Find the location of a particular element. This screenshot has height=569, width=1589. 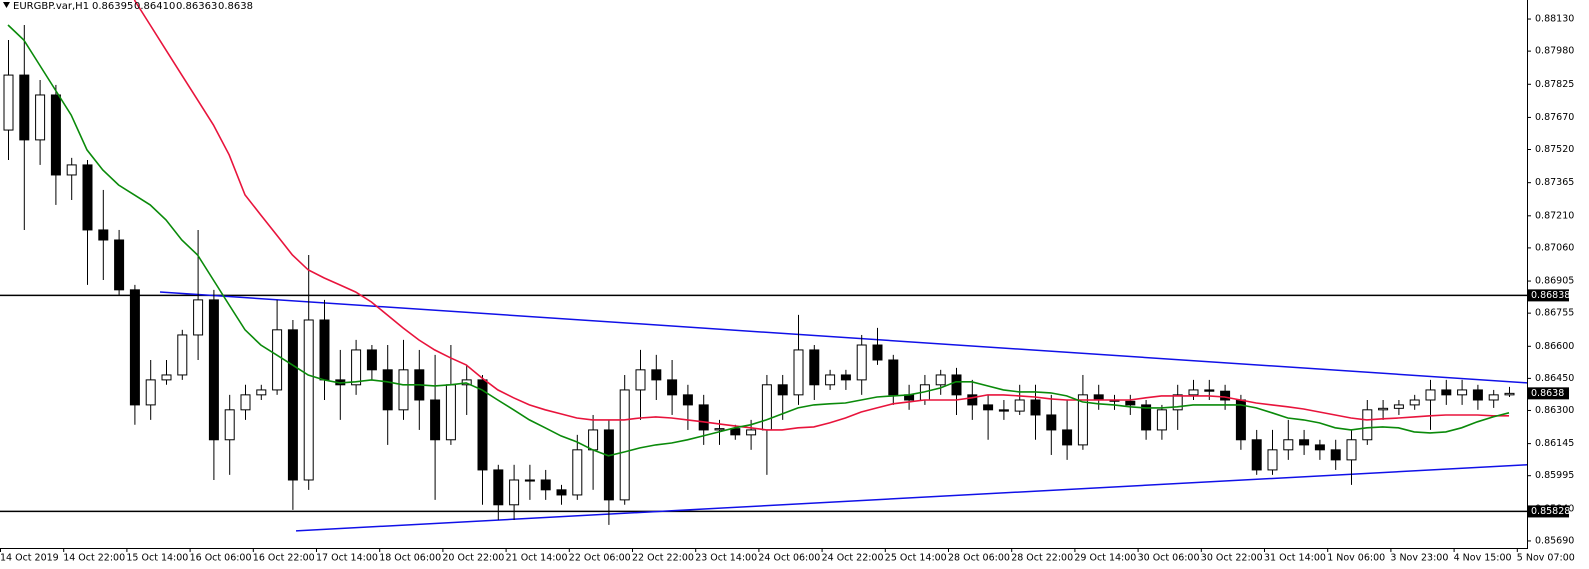

last-price-box is located at coordinates (1548, 393).